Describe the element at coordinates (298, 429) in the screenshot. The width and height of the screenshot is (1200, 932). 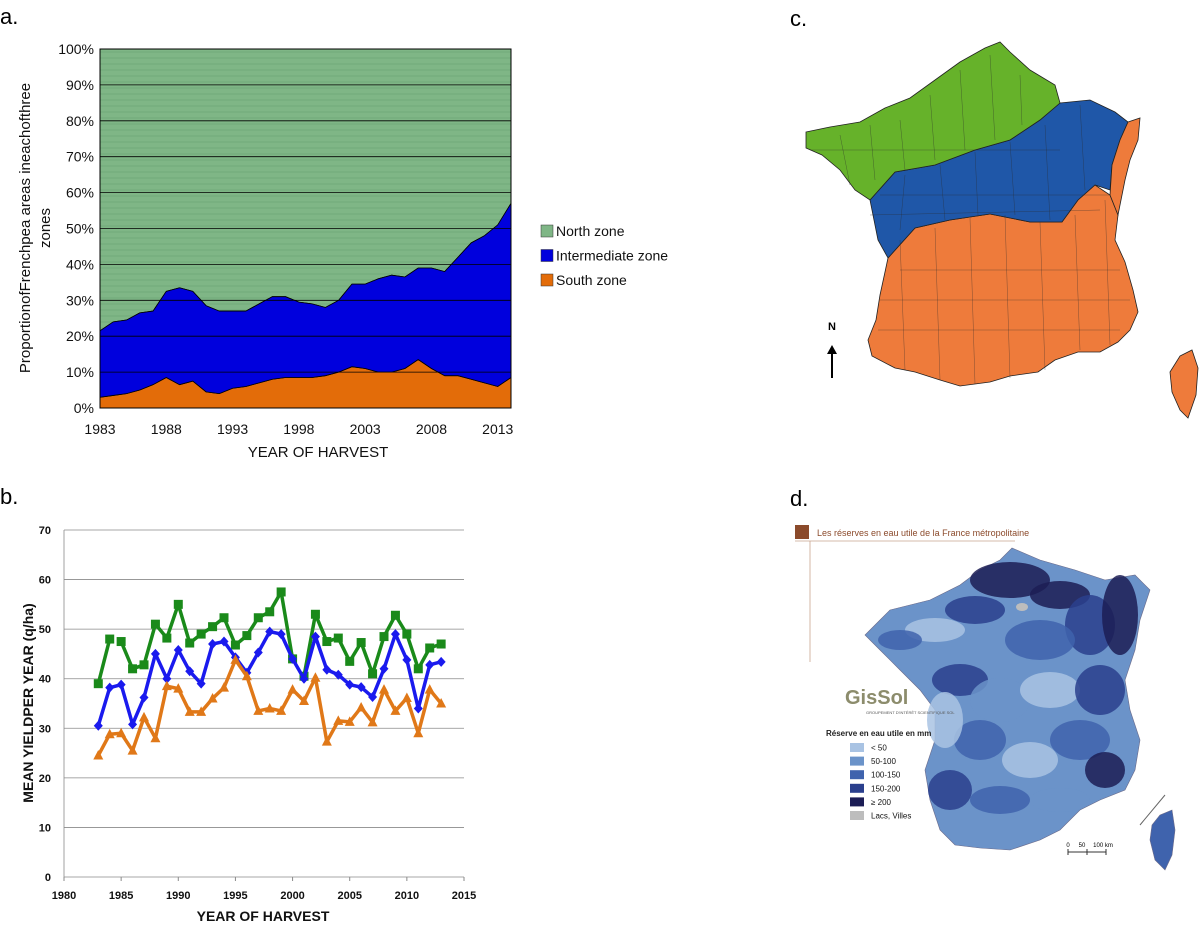
I see `chart-a-x-tick-labels: 1983 1988 1993 1998 2003 2008 2013` at that location.